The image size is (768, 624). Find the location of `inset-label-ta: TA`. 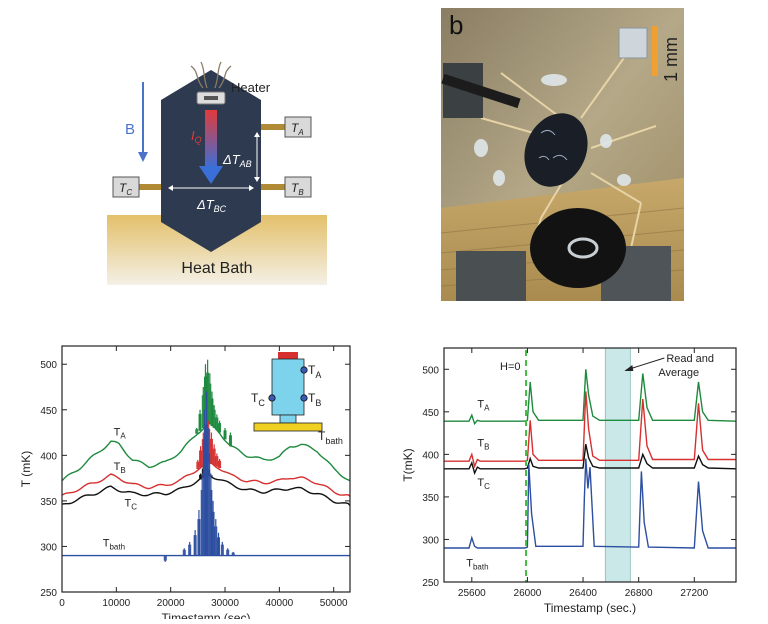

inset-label-ta: TA is located at coordinates (314, 371).